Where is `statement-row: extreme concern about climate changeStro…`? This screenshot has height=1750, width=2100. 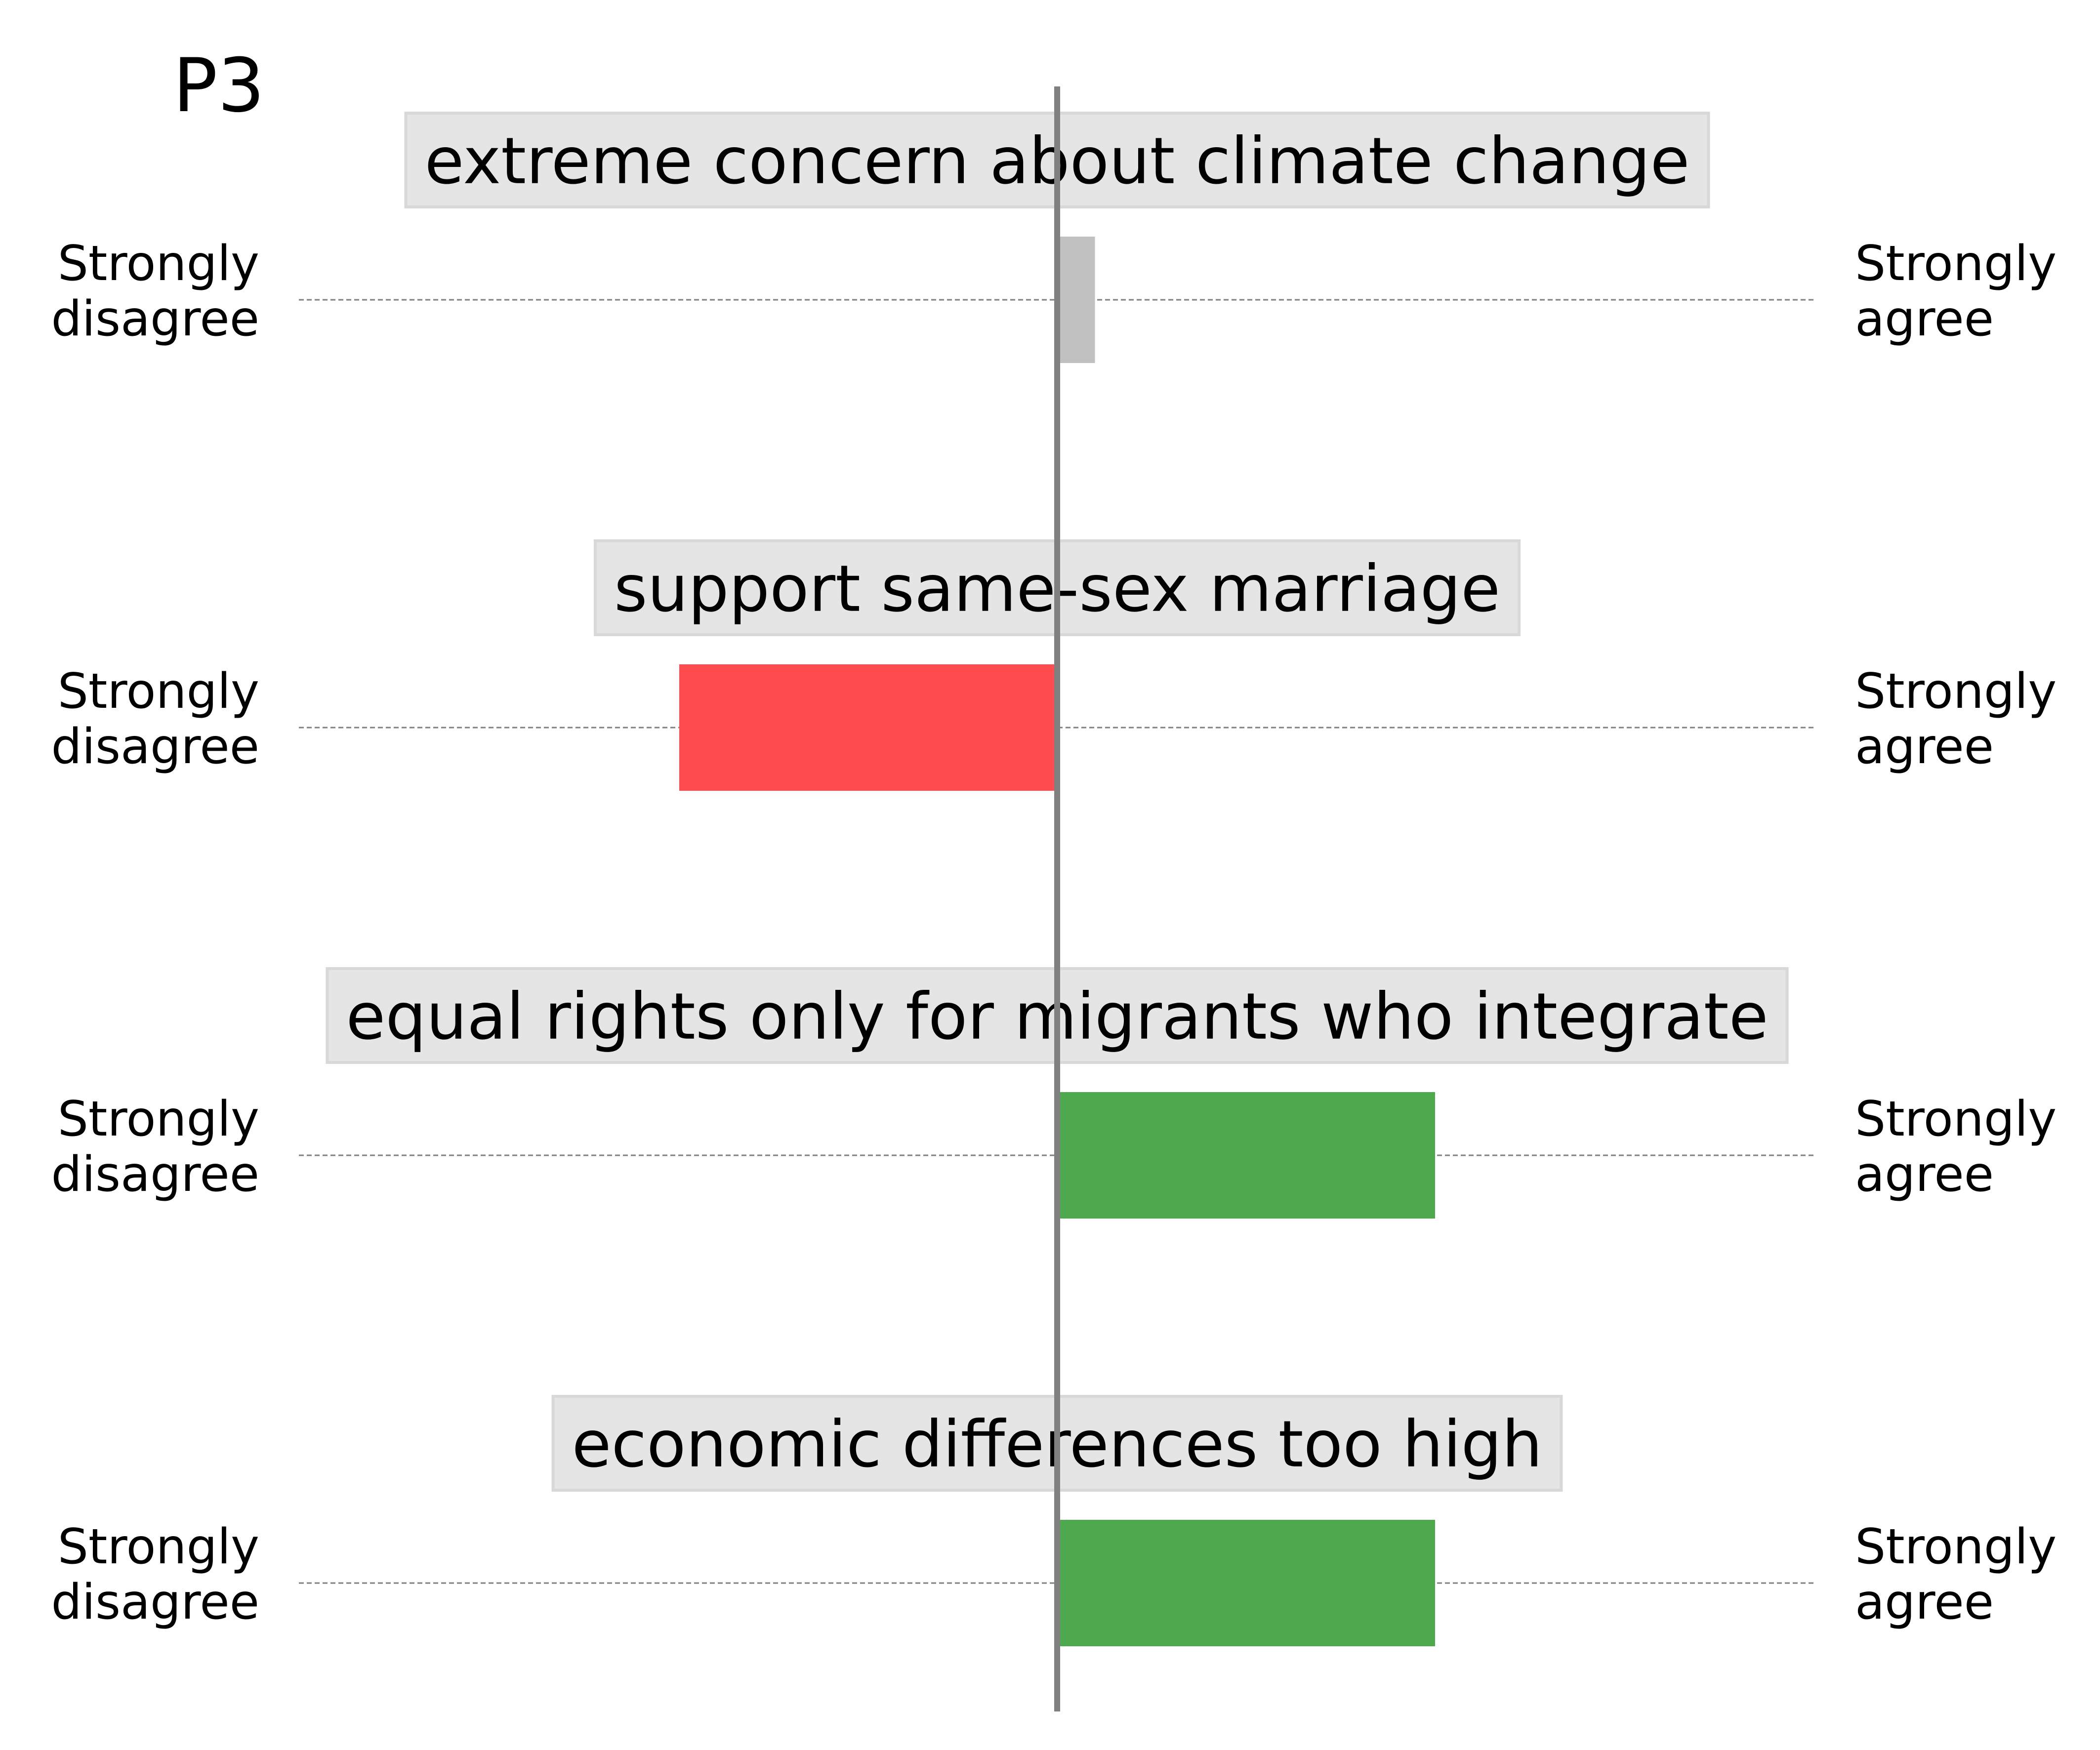
statement-row: extreme concern about climate changeStro… is located at coordinates (1054, 237).